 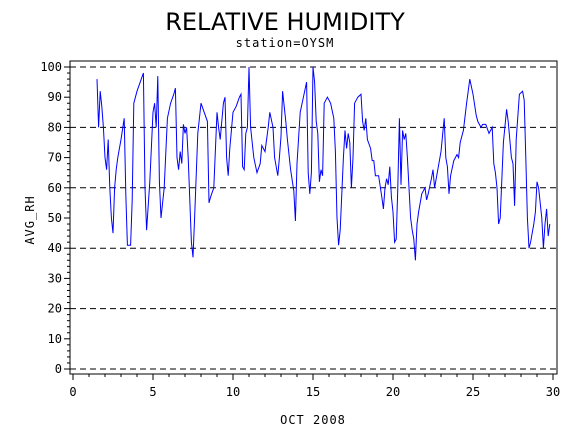 What do you see at coordinates (553, 392) in the screenshot?
I see `x-tick-label: 30` at bounding box center [553, 392].